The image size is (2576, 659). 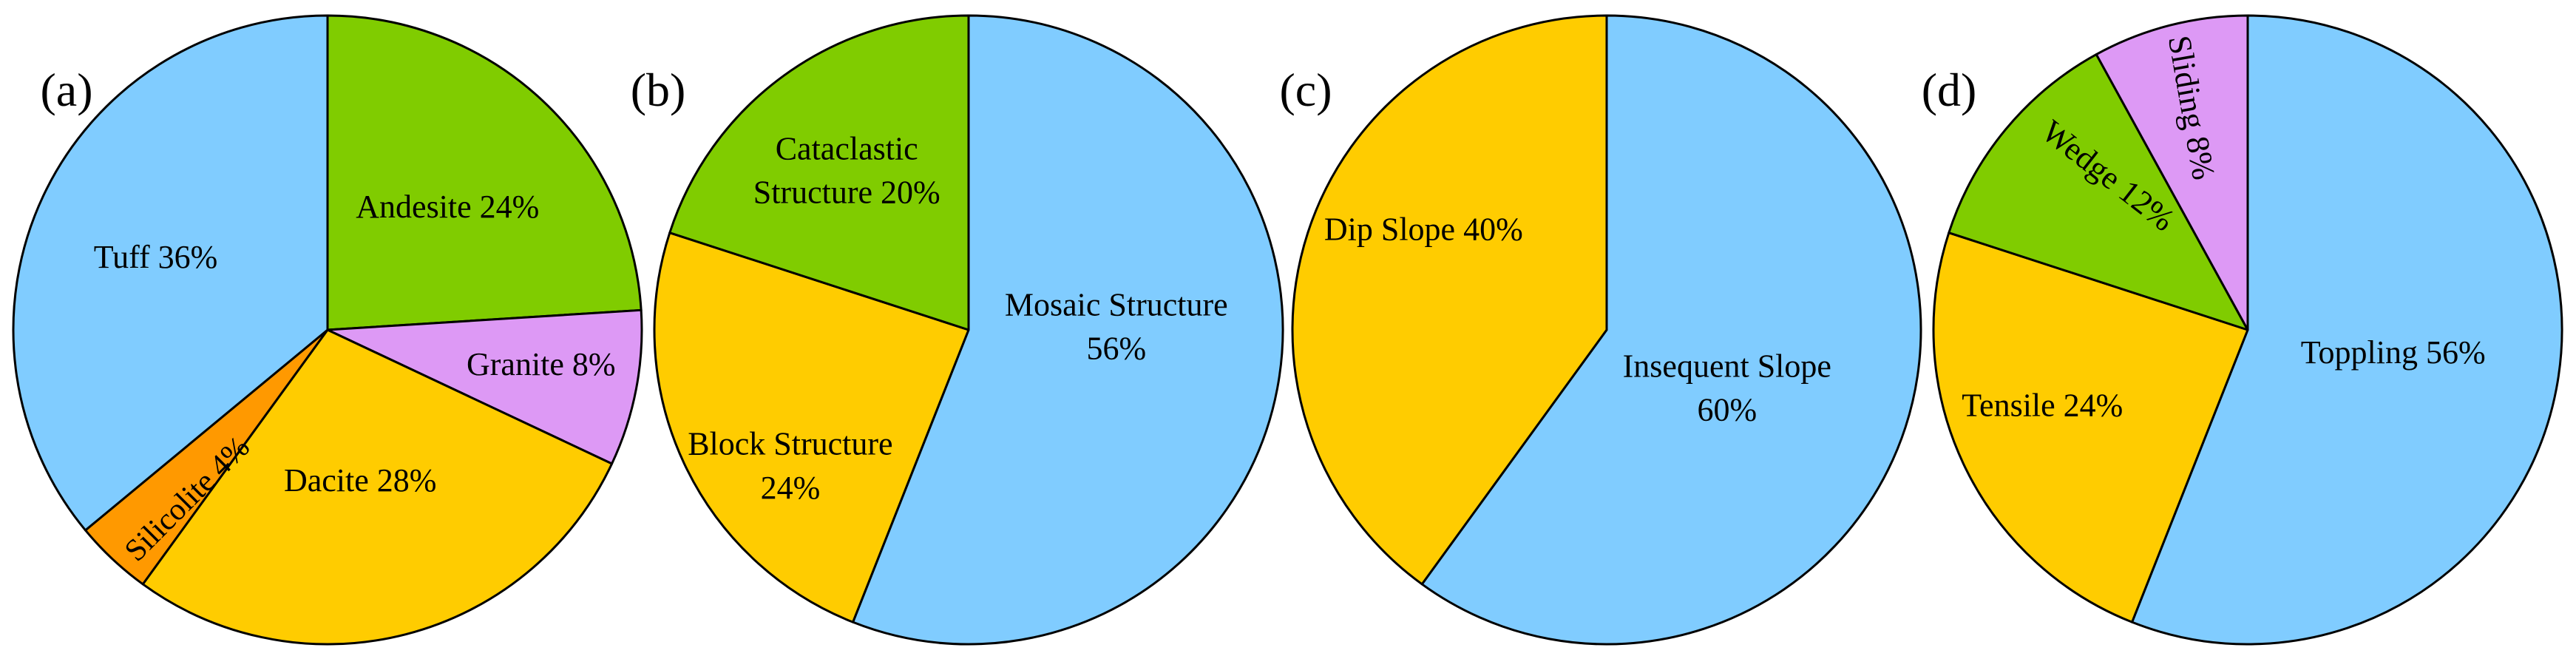 I want to click on slice-label: Toppling 56%, so click(x=2393, y=352).